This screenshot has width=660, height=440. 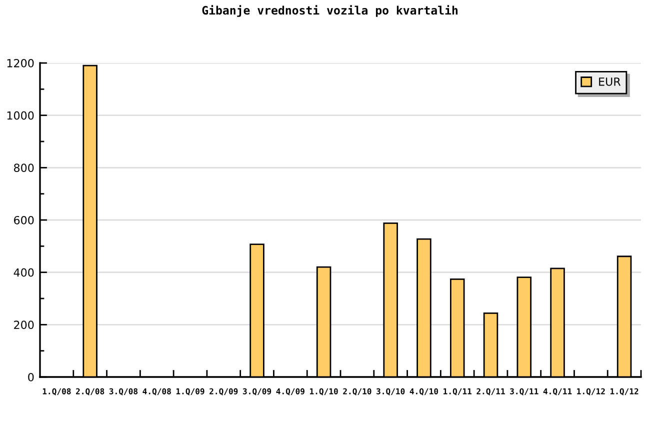 I want to click on x-tick-label: 2.Q/08, so click(x=90, y=392).